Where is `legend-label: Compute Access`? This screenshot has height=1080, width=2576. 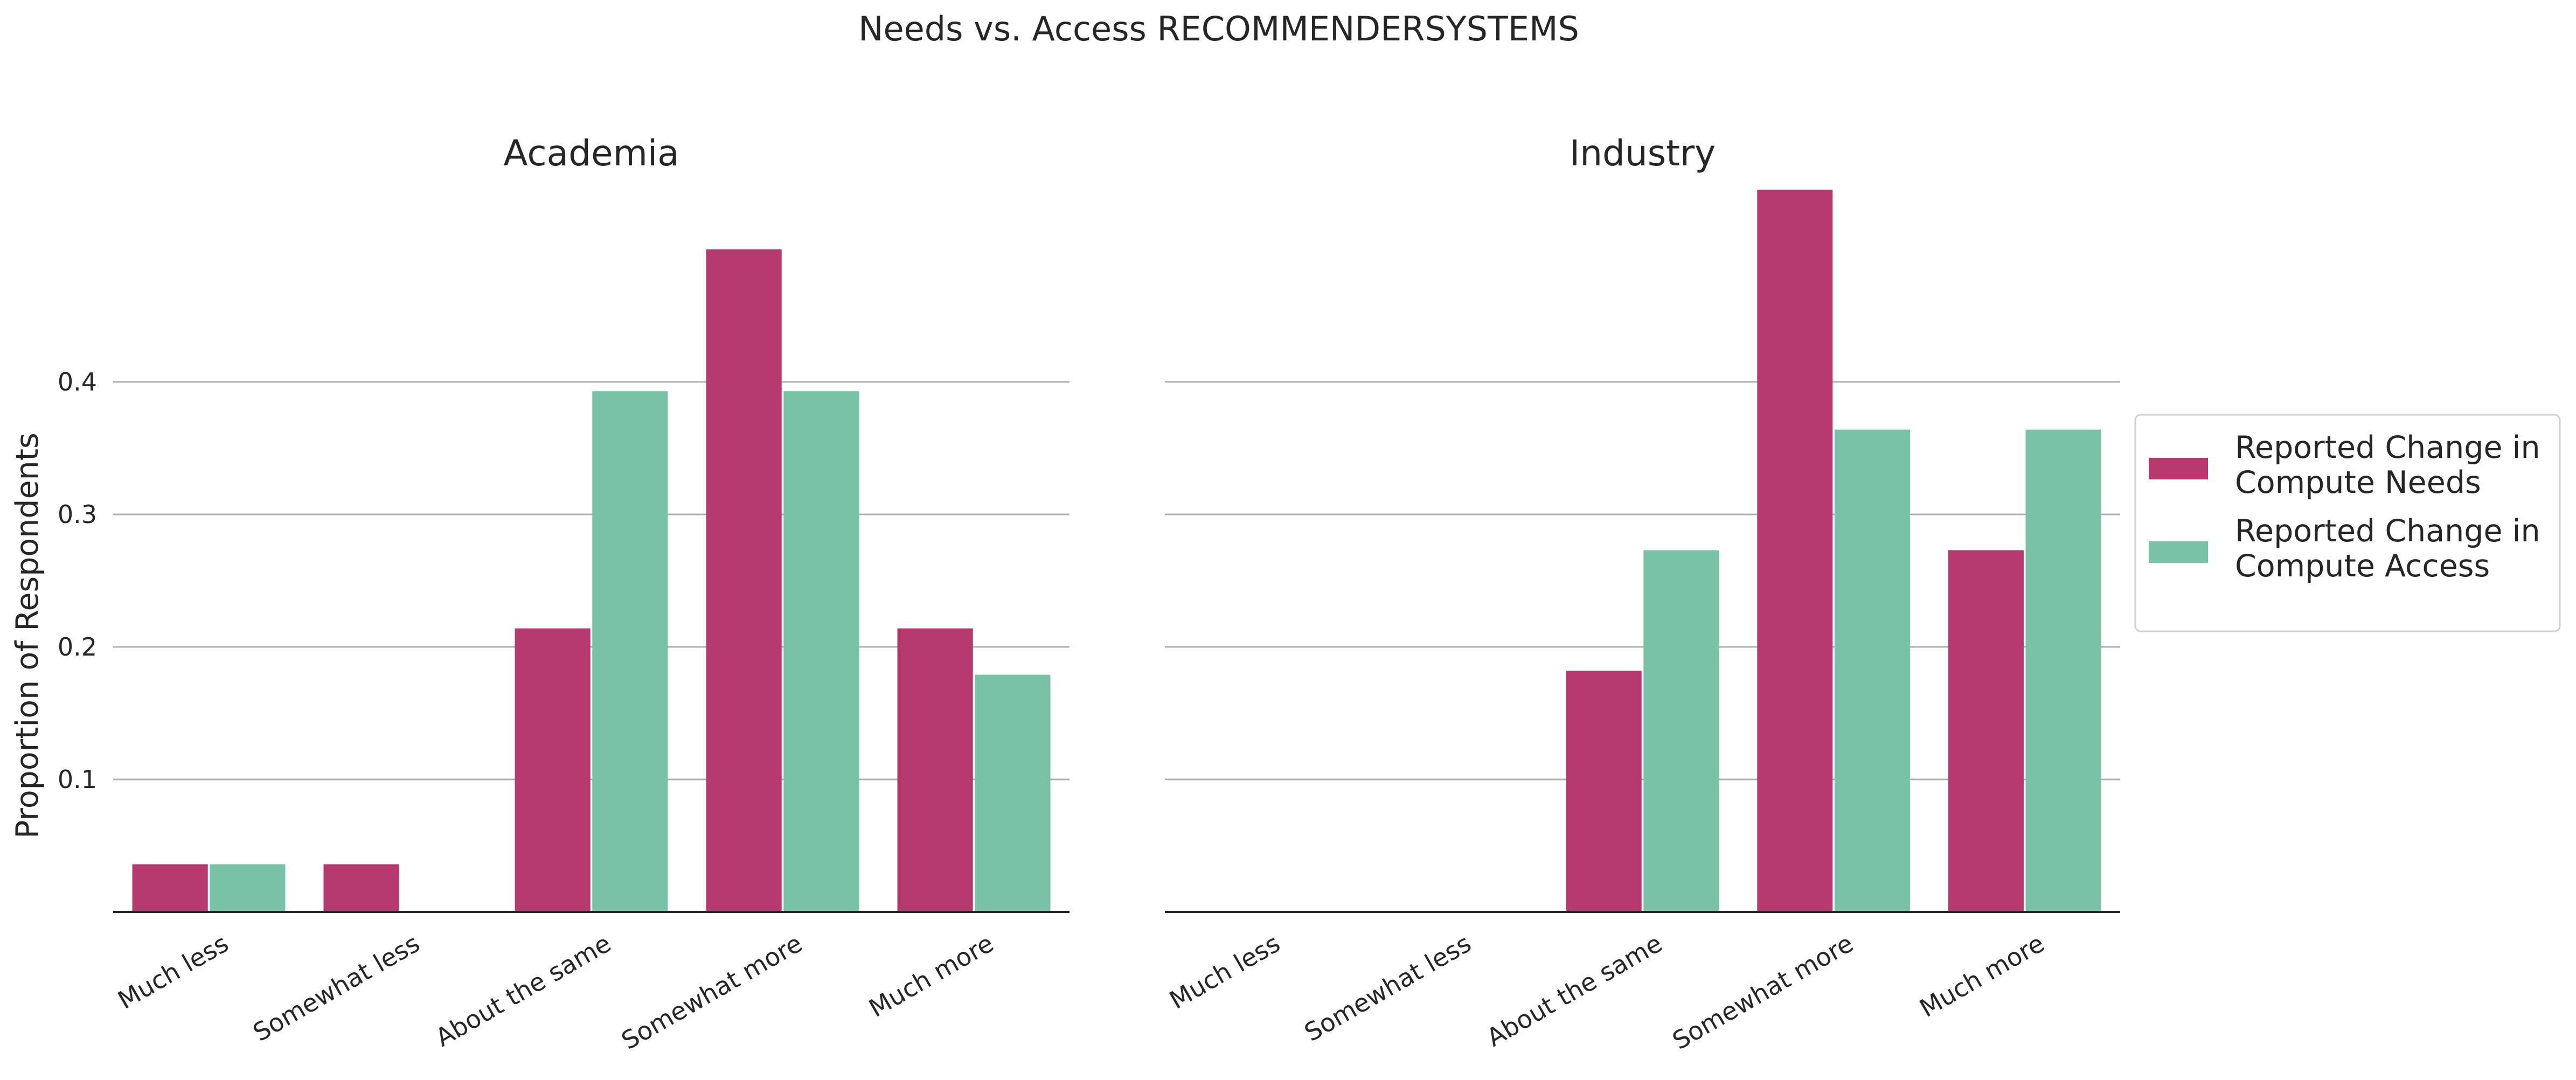
legend-label: Compute Access is located at coordinates (2362, 566).